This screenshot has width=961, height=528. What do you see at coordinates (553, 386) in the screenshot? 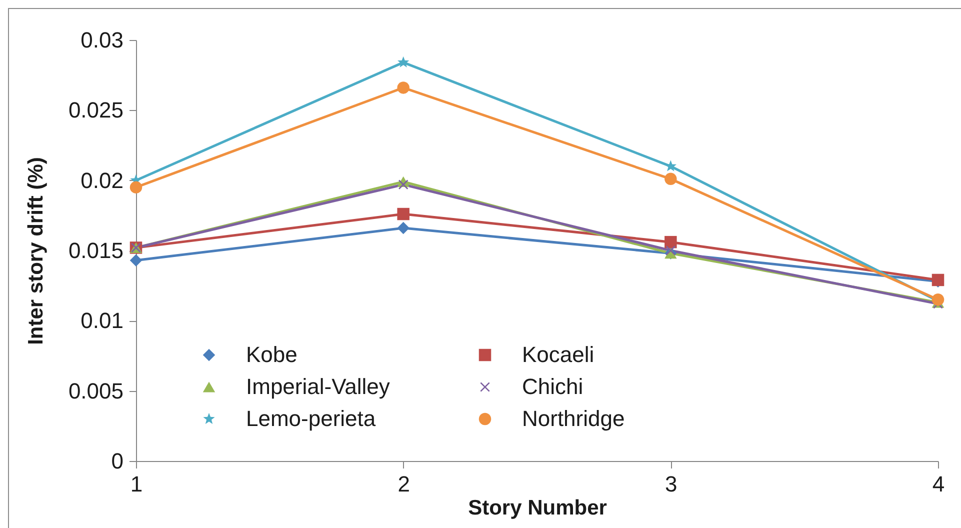
I see `legend-label: Chichi` at bounding box center [553, 386].